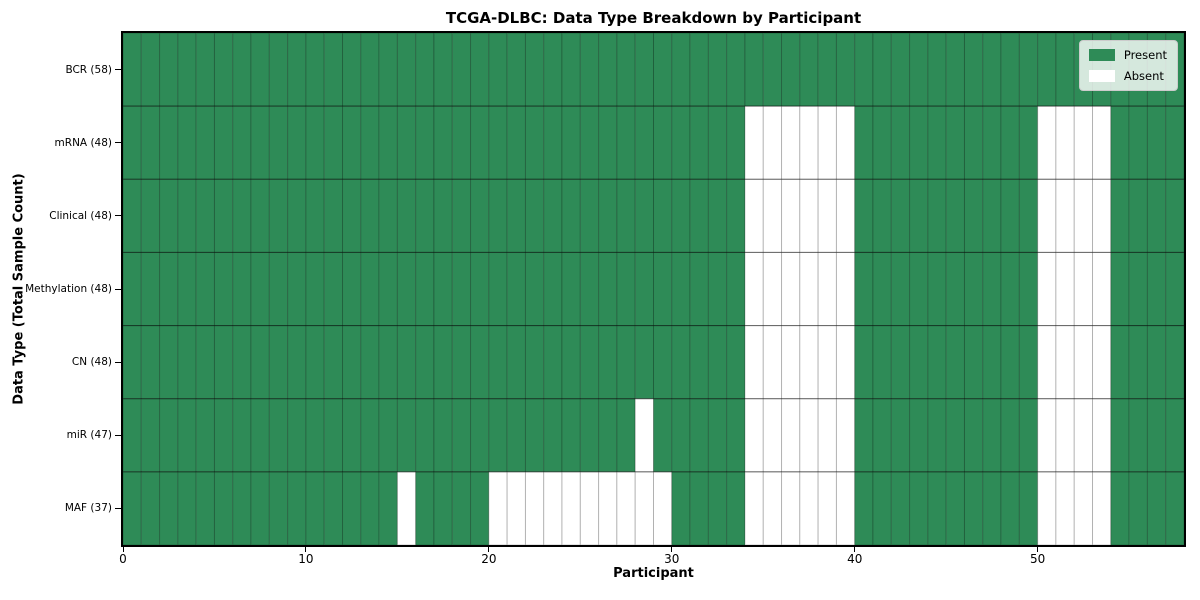 Image resolution: width=1200 pixels, height=600 pixels. What do you see at coordinates (89, 435) in the screenshot?
I see `y-tick-label-miR: miR (47)` at bounding box center [89, 435].